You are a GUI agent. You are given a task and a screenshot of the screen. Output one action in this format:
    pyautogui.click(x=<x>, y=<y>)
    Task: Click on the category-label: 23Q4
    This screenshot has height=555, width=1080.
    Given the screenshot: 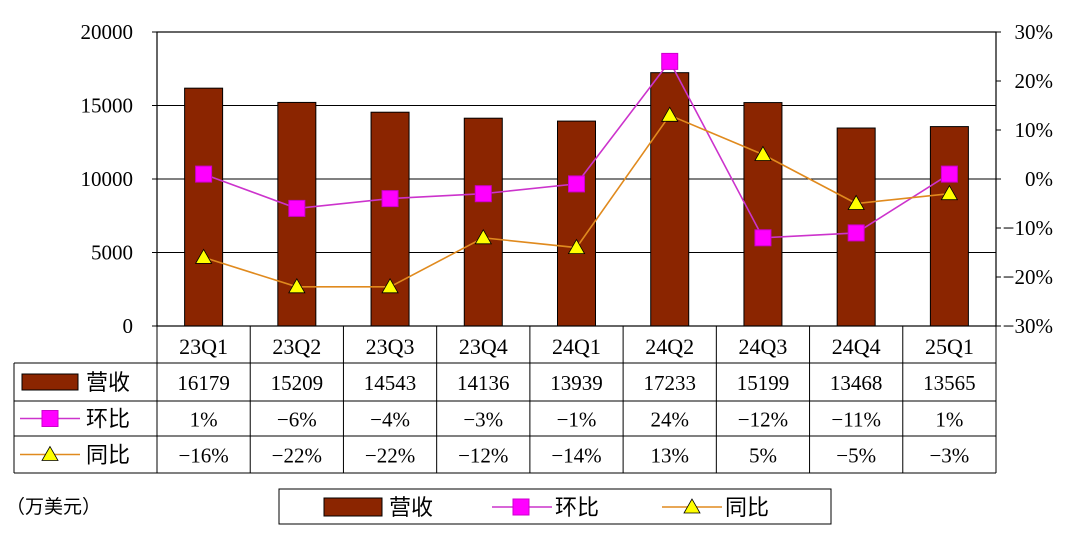 What is the action you would take?
    pyautogui.click(x=483, y=346)
    